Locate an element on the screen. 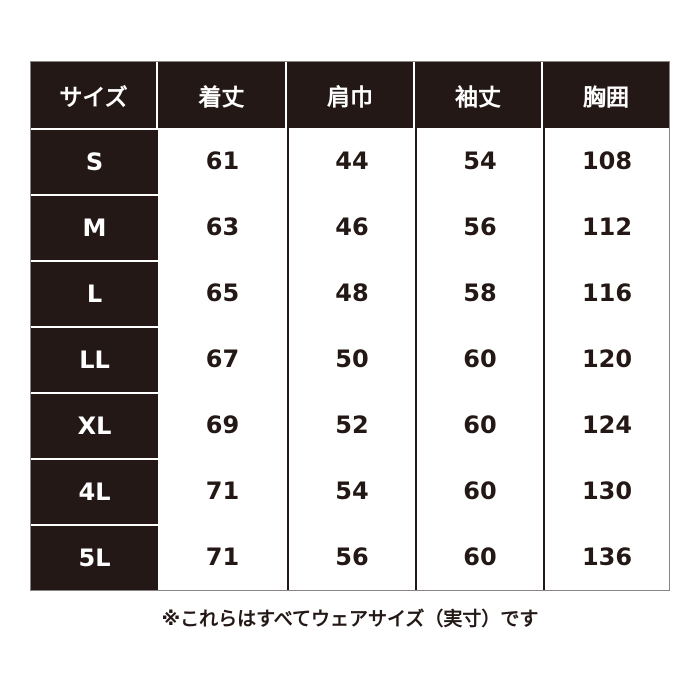 The image size is (700, 700). size-label-cell: L is located at coordinates (94, 293).